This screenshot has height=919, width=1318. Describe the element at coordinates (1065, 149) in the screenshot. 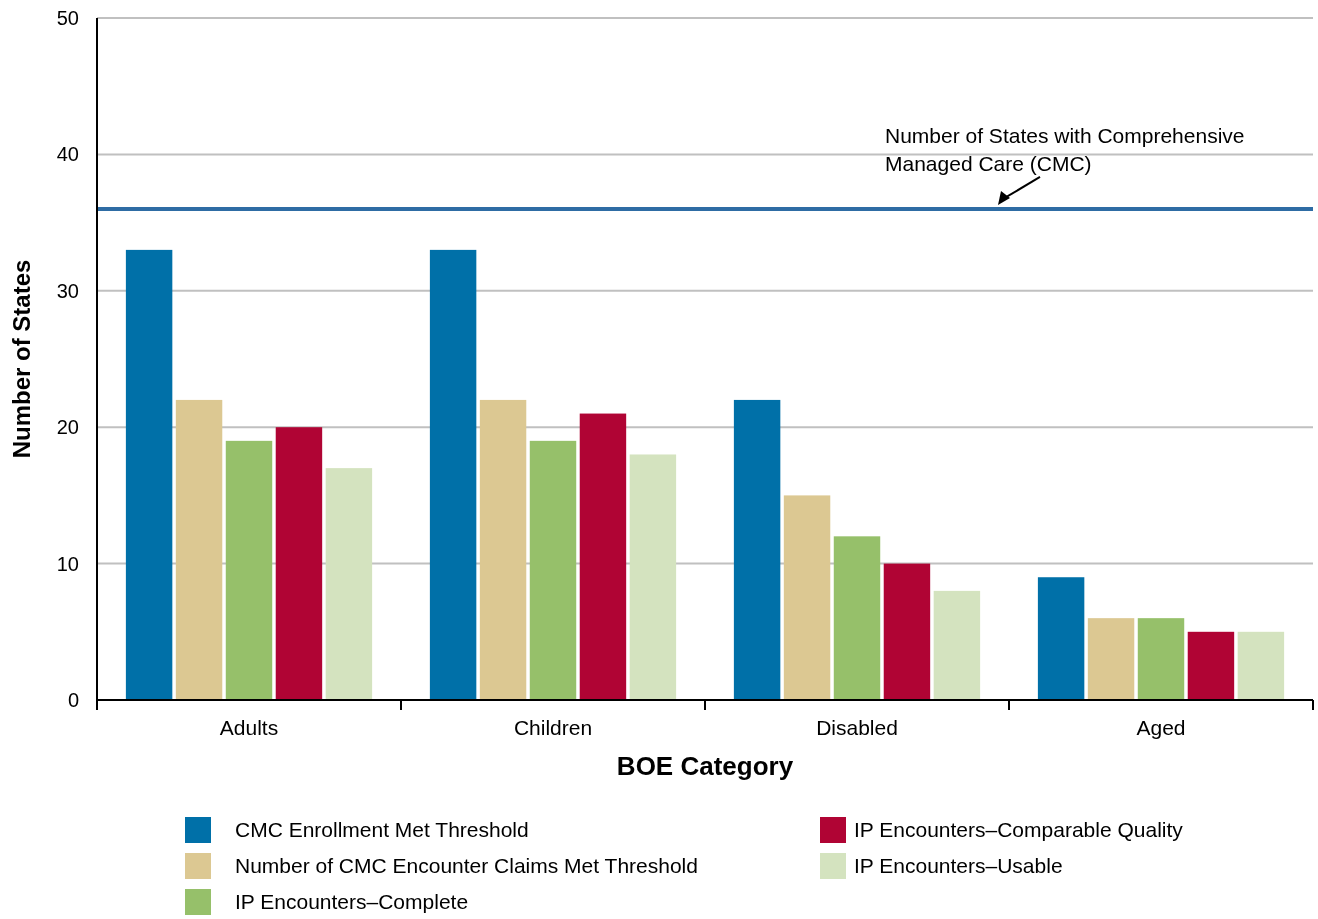

I see `ref-line-label: Number of States with Comprehensive Managed Care (CMC)` at that location.